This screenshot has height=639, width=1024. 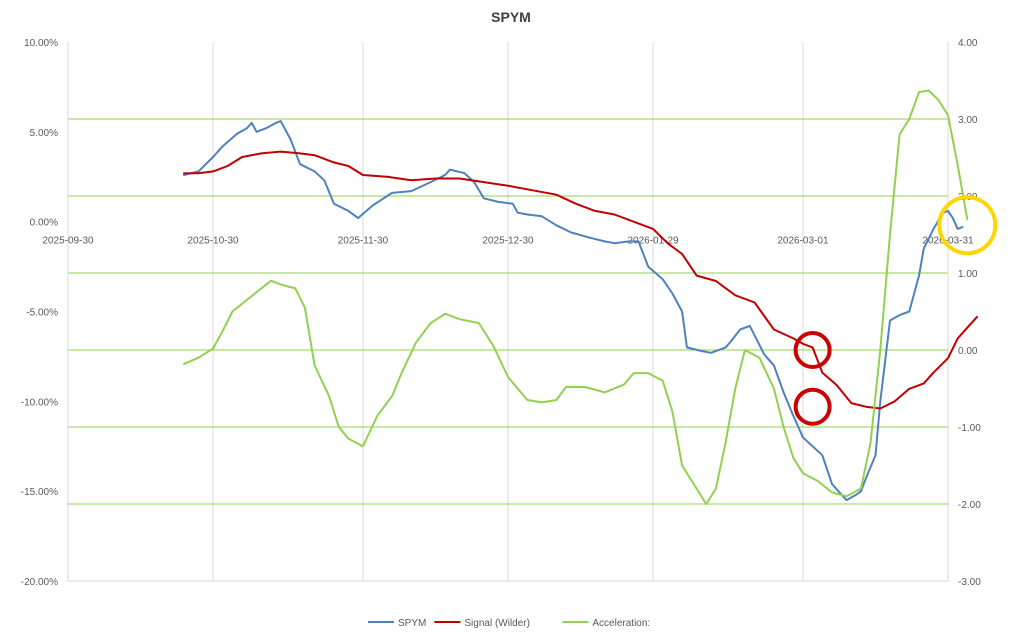 I want to click on y-left-tick-label: -5.00%, so click(x=42, y=313).